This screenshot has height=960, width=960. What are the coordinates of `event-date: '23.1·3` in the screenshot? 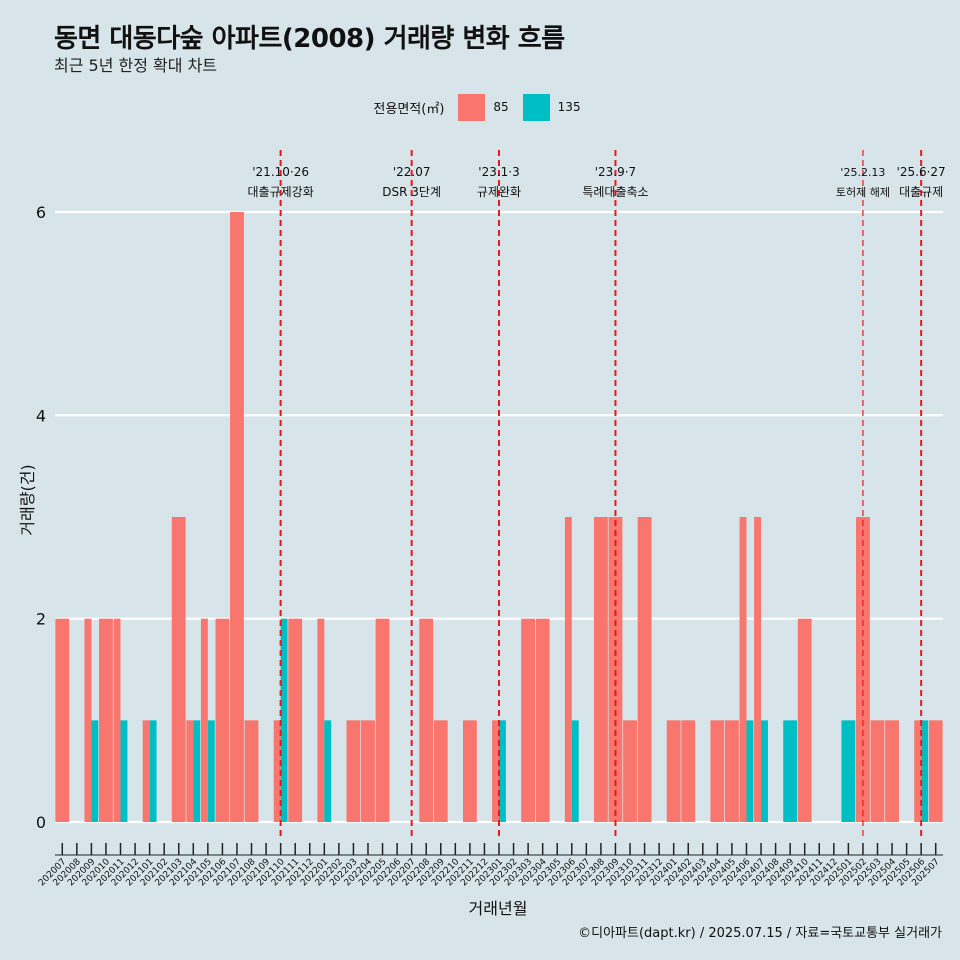 It's located at (498, 172).